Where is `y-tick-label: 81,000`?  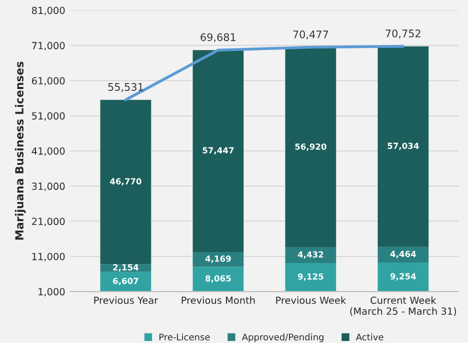
y-tick-label: 81,000 is located at coordinates (48, 11).